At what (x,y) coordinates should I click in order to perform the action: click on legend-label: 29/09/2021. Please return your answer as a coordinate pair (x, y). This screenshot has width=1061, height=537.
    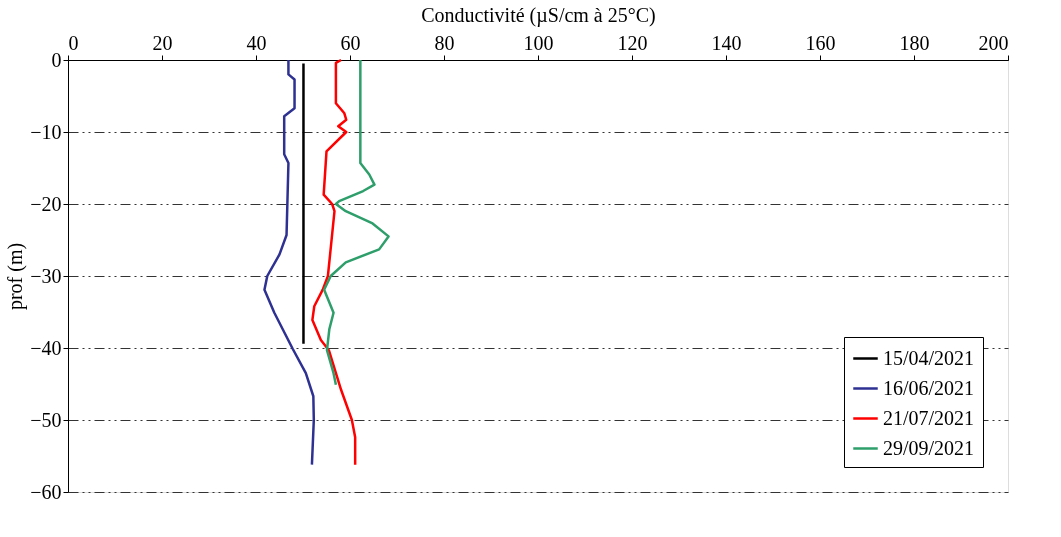
    Looking at the image, I should click on (929, 447).